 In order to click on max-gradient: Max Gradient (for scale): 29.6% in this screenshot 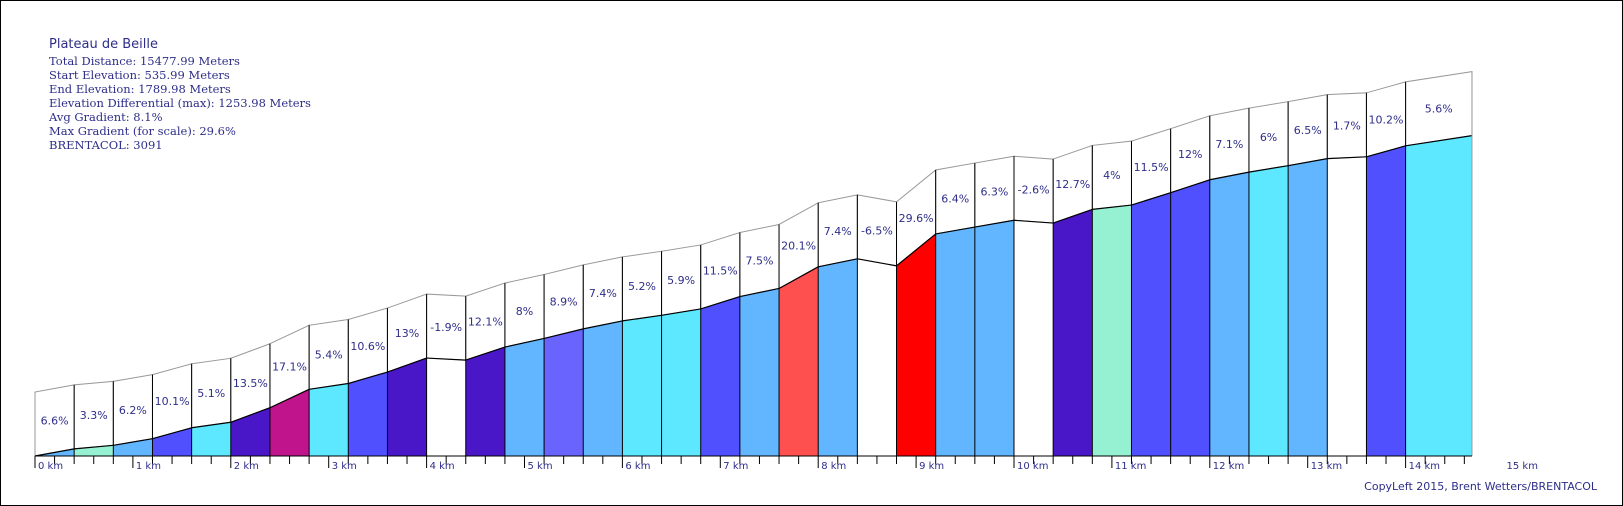, I will do `click(142, 131)`.